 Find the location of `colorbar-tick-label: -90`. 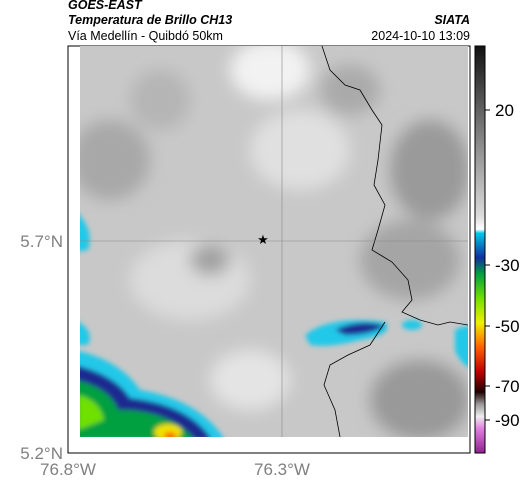

colorbar-tick-label: -90 is located at coordinates (507, 420).